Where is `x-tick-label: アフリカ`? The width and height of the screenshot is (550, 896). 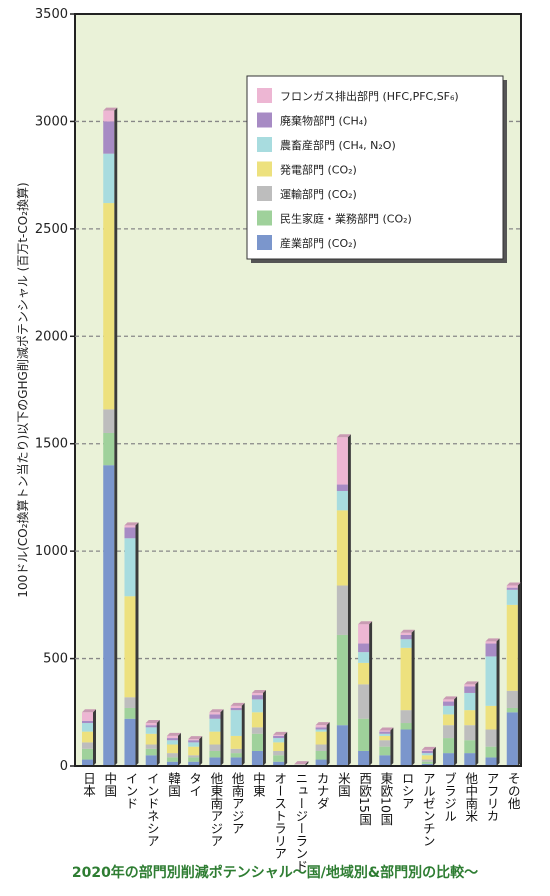 x-tick-label: アフリカ is located at coordinates (492, 797).